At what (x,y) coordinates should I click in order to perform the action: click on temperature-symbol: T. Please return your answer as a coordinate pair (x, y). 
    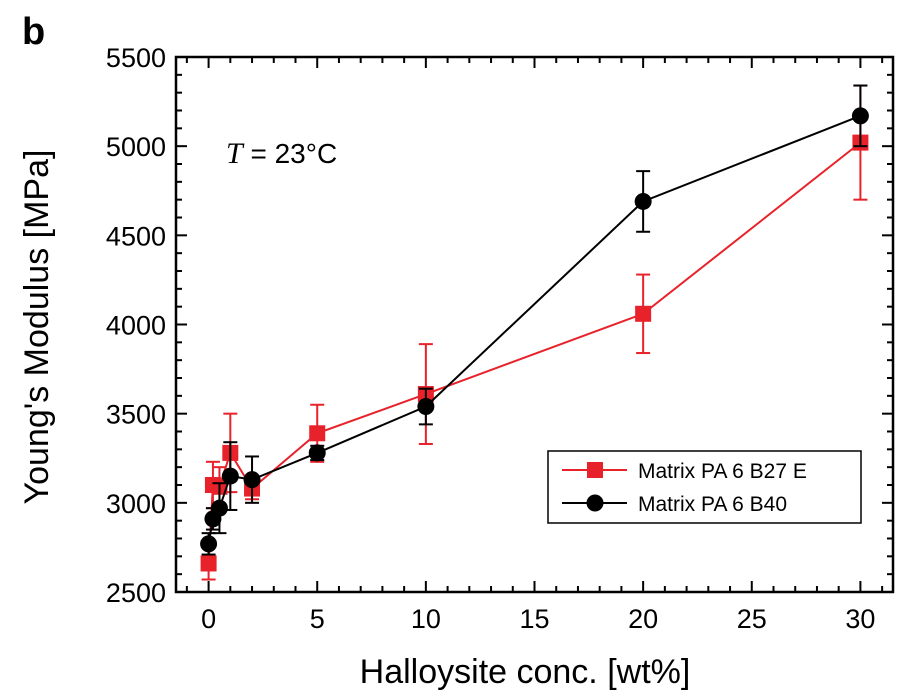
    Looking at the image, I should click on (235, 153).